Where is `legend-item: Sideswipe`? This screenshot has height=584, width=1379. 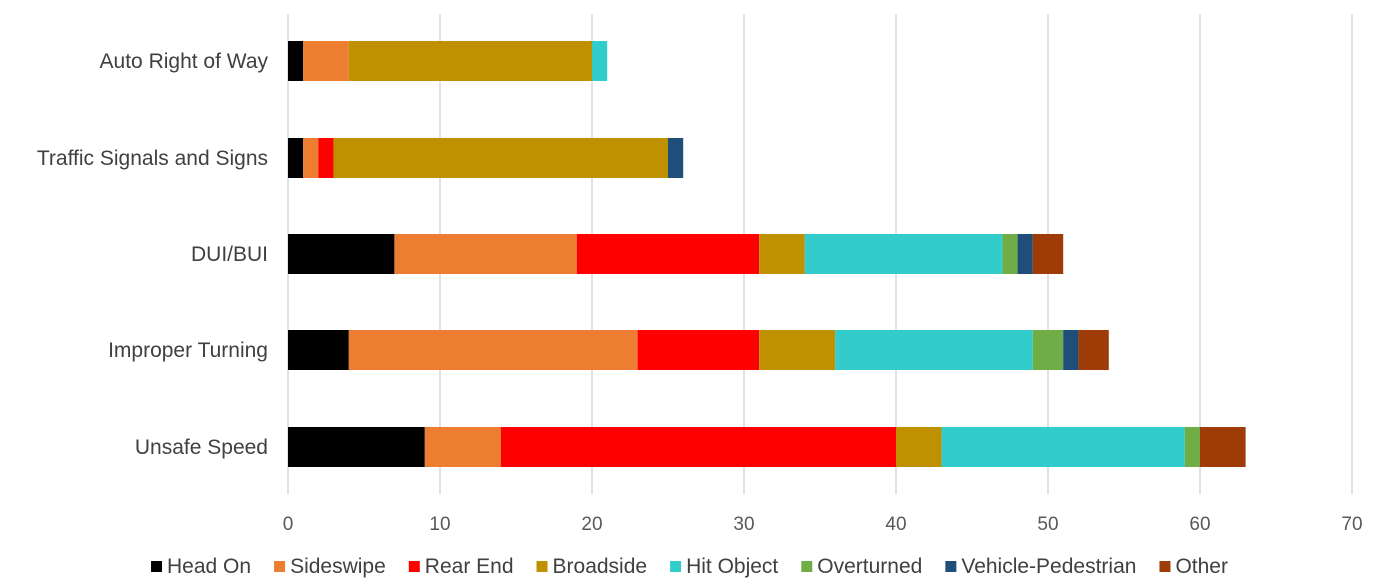
legend-item: Sideswipe is located at coordinates (330, 566).